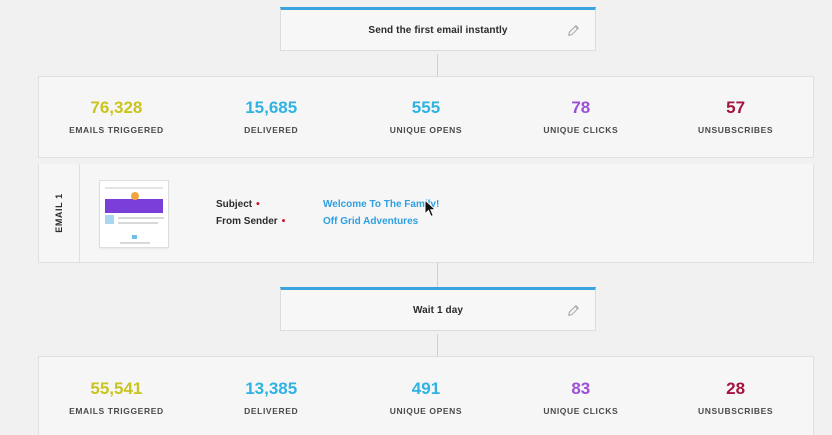 This screenshot has width=832, height=435. I want to click on step-label: Wait 1 day, so click(438, 310).